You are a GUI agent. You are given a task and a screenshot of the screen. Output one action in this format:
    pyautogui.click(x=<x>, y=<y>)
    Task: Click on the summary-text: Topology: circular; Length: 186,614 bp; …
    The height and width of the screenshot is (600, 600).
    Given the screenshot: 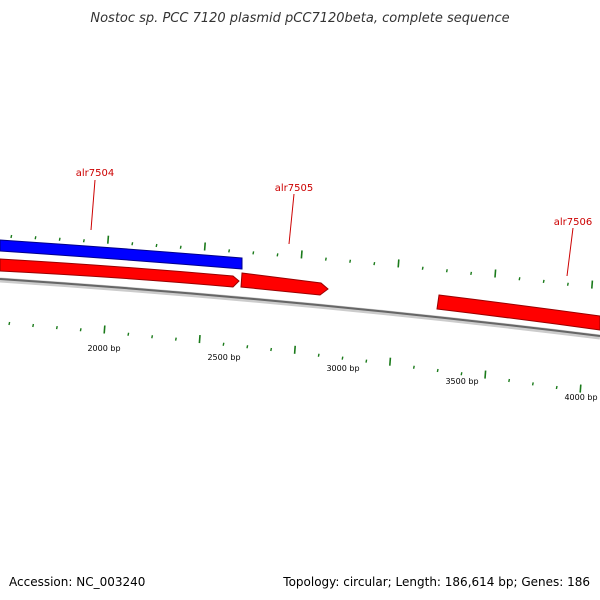 What is the action you would take?
    pyautogui.click(x=436, y=582)
    